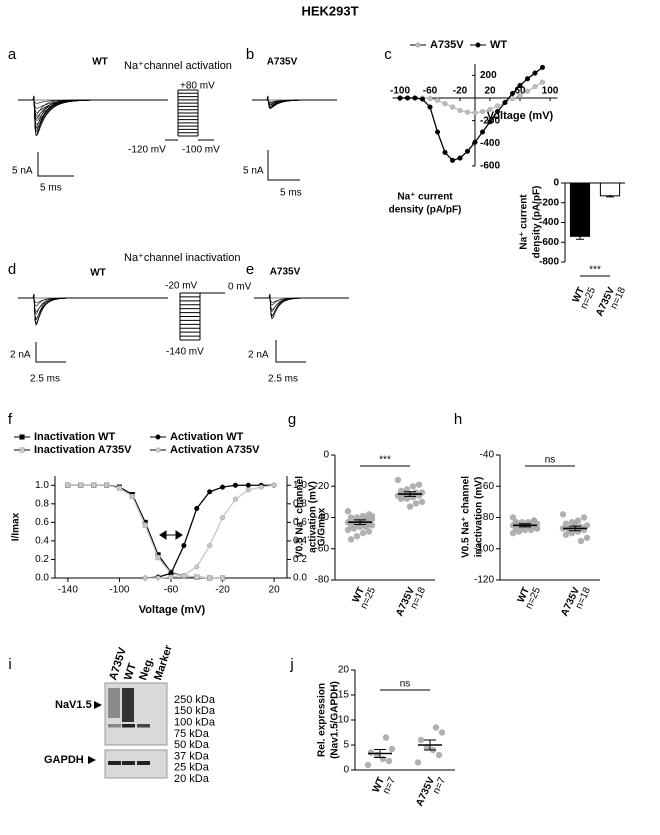 The image size is (660, 835). I want to click on voltage-label: 0 mV, so click(240, 287).